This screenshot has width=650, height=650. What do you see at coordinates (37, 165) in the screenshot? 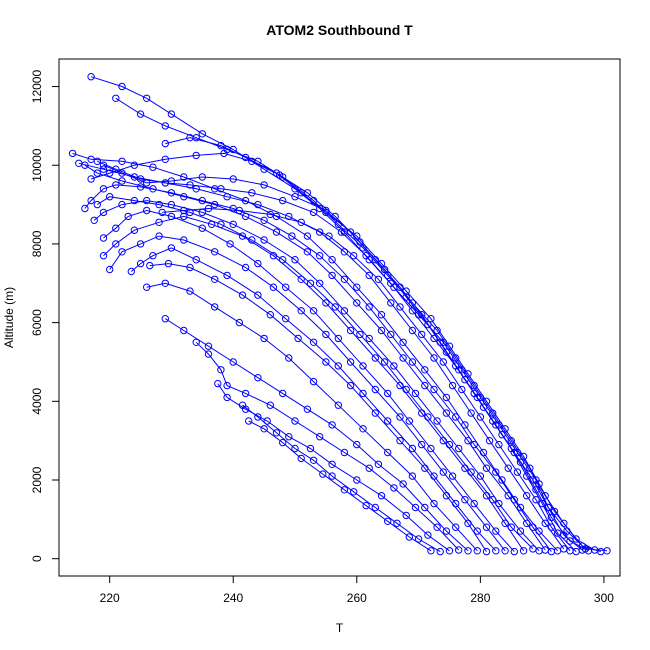
I see `y-tick-label: 10000` at bounding box center [37, 165].